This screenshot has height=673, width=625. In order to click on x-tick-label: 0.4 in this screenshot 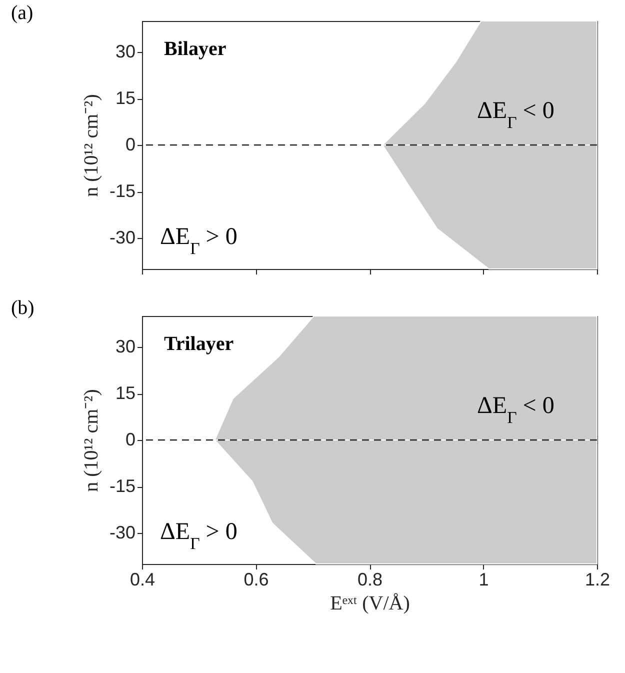, I will do `click(143, 580)`.